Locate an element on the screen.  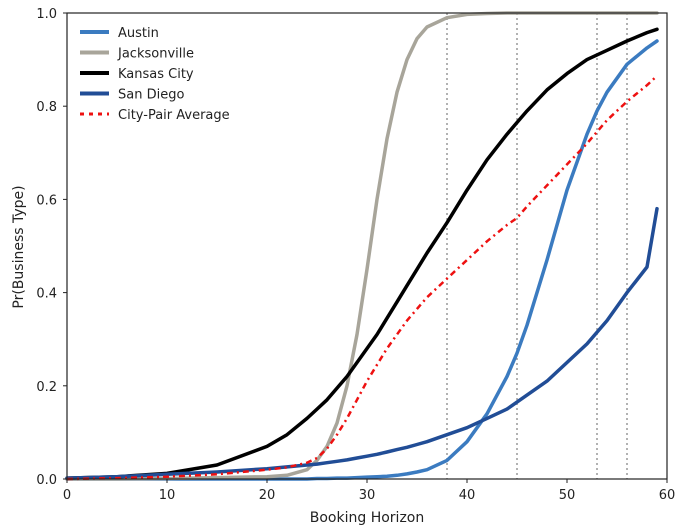
x-tick-label: 30 is located at coordinates (367, 495).